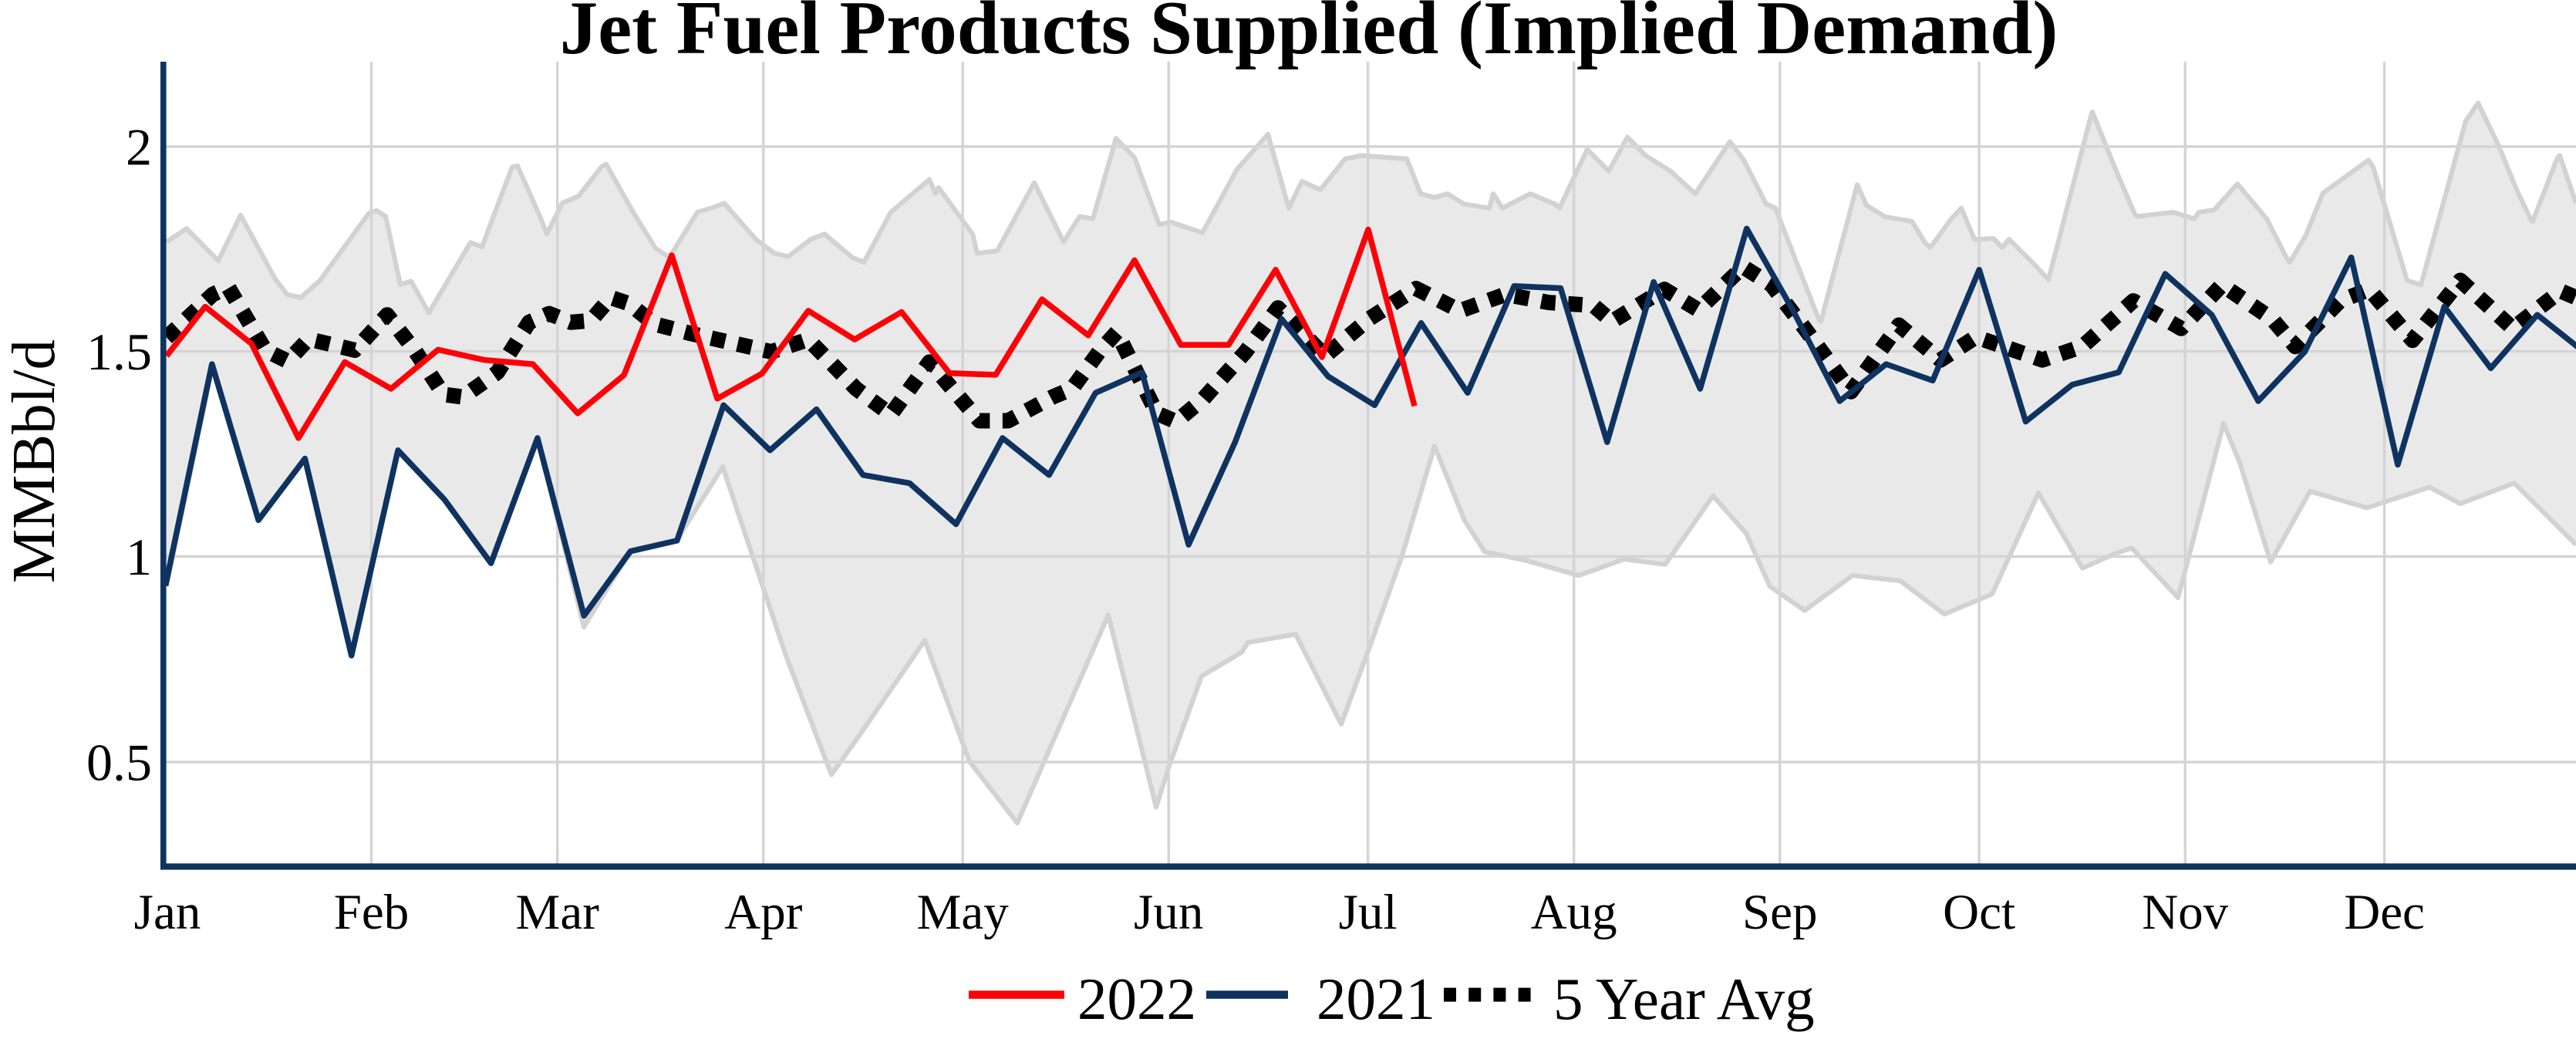 The width and height of the screenshot is (2576, 1049). I want to click on svg-text: Aug, so click(1574, 912).